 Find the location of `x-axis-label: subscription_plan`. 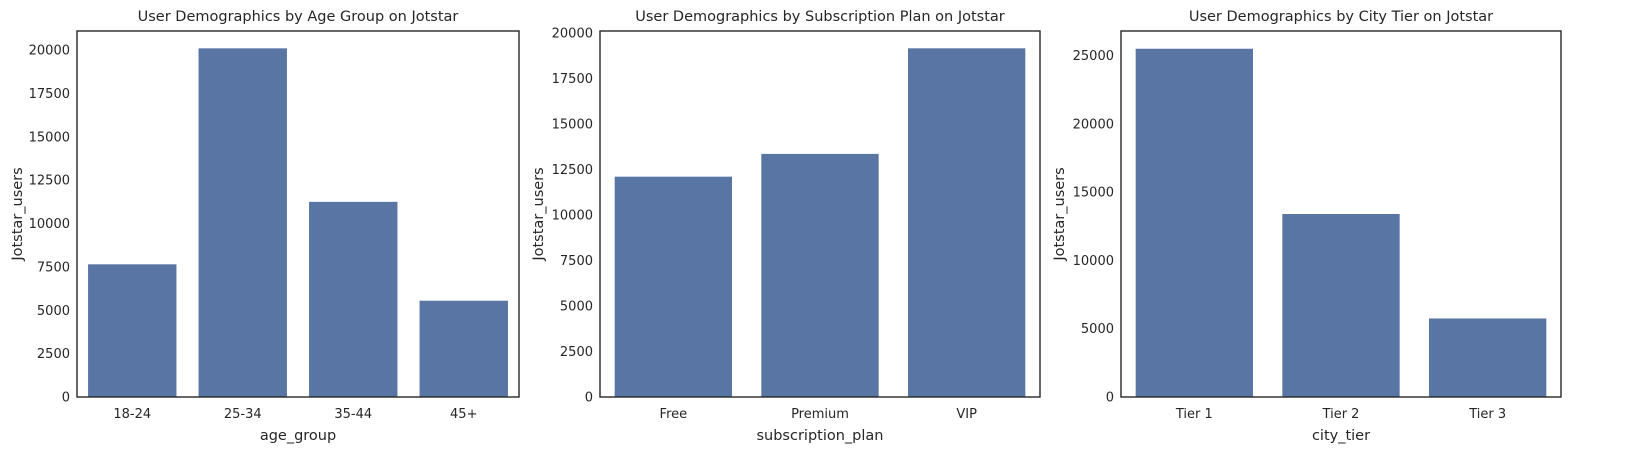

x-axis-label: subscription_plan is located at coordinates (819, 436).